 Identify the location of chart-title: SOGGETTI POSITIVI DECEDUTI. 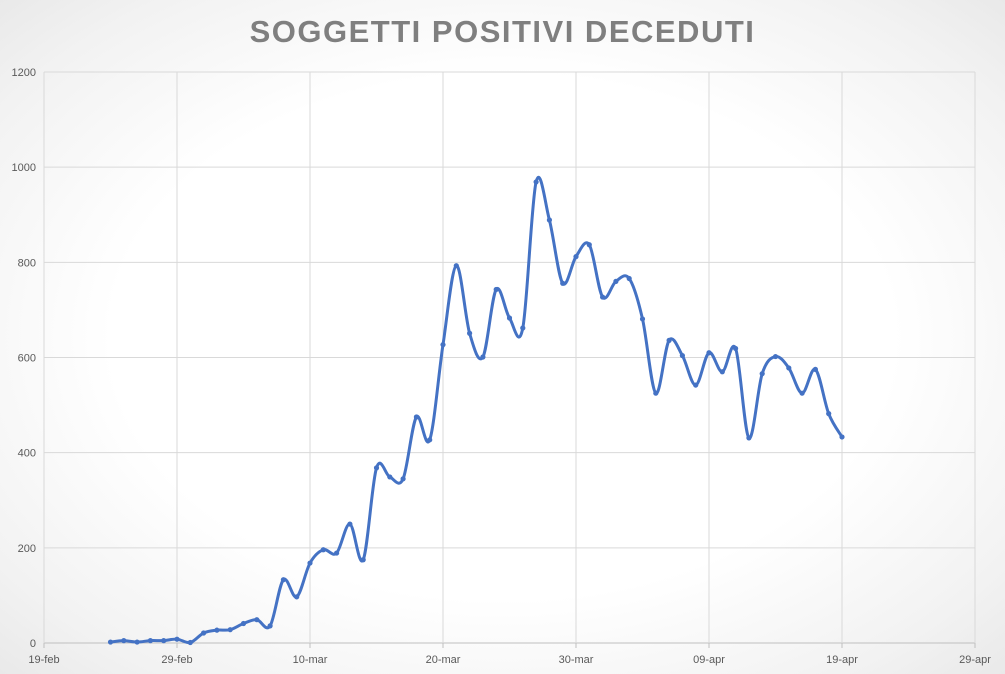
(502, 31).